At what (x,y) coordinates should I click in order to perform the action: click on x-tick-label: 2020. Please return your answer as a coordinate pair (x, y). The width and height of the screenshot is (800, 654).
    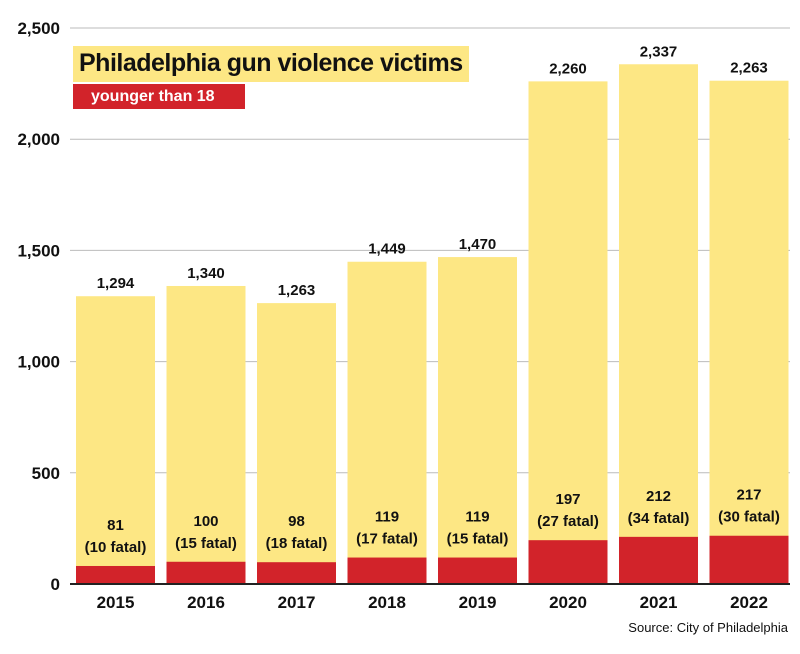
    Looking at the image, I should click on (568, 602).